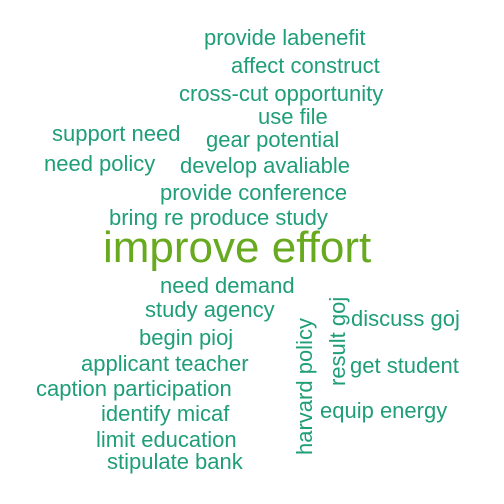  Describe the element at coordinates (384, 410) in the screenshot. I see `word-equip-energy: equip energy` at that location.